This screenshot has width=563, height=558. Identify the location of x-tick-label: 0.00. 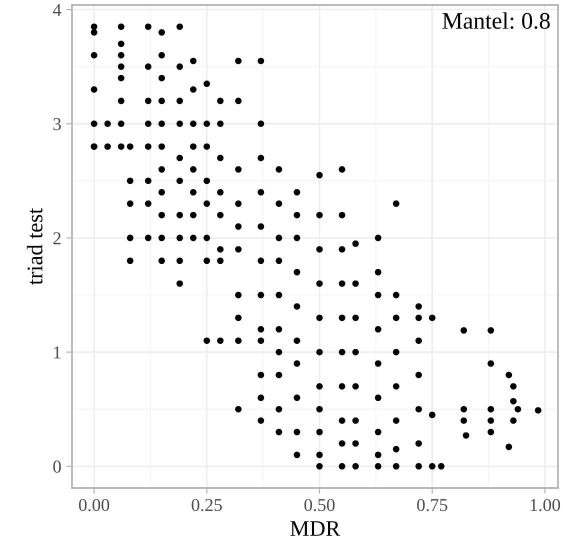
(94, 505).